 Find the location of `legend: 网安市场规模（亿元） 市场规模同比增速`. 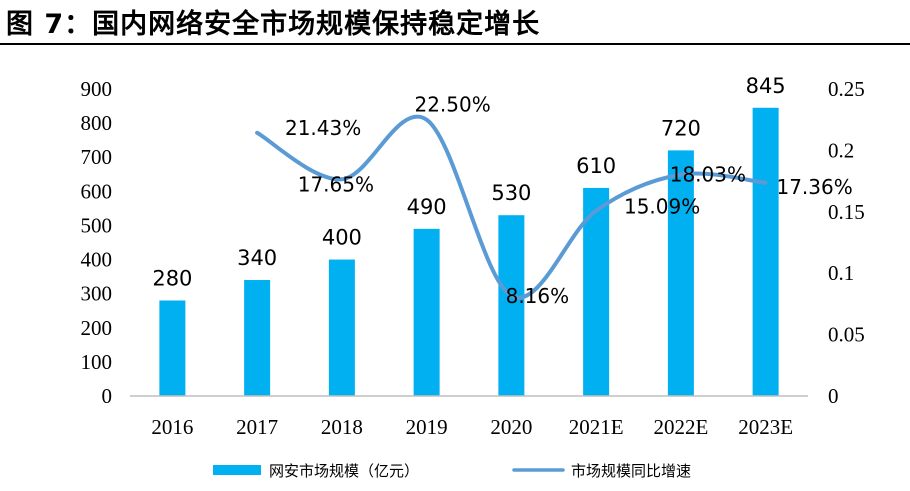

legend: 网安市场规模（亿元） 市场规模同比增速 is located at coordinates (452, 471).